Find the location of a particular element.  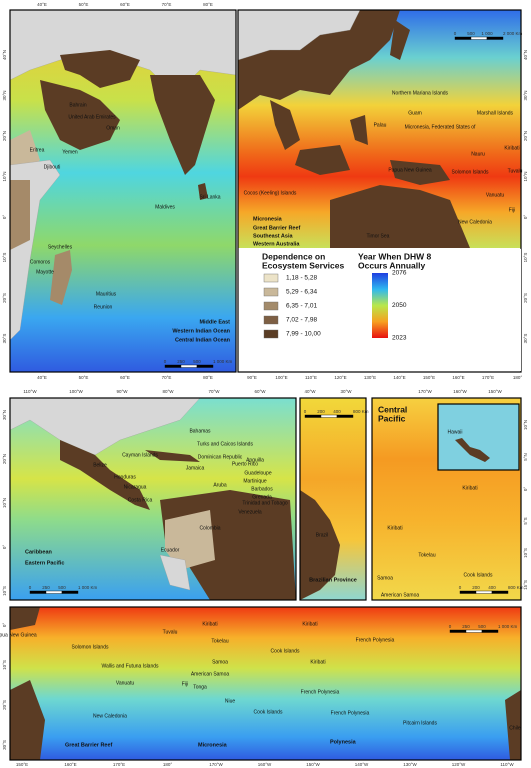

place-label: American Samoa is located at coordinates (400, 595).